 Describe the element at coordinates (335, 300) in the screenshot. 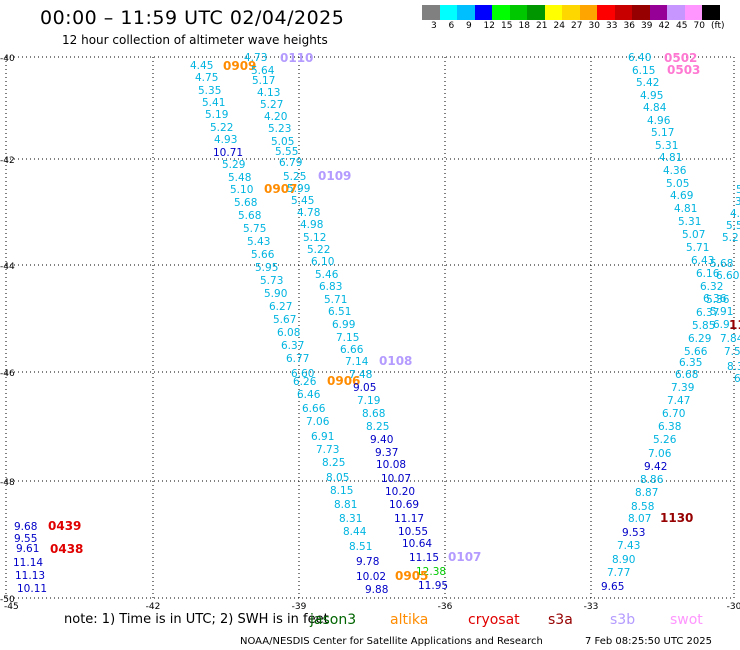

I see `wave-height-value: 5.71` at that location.